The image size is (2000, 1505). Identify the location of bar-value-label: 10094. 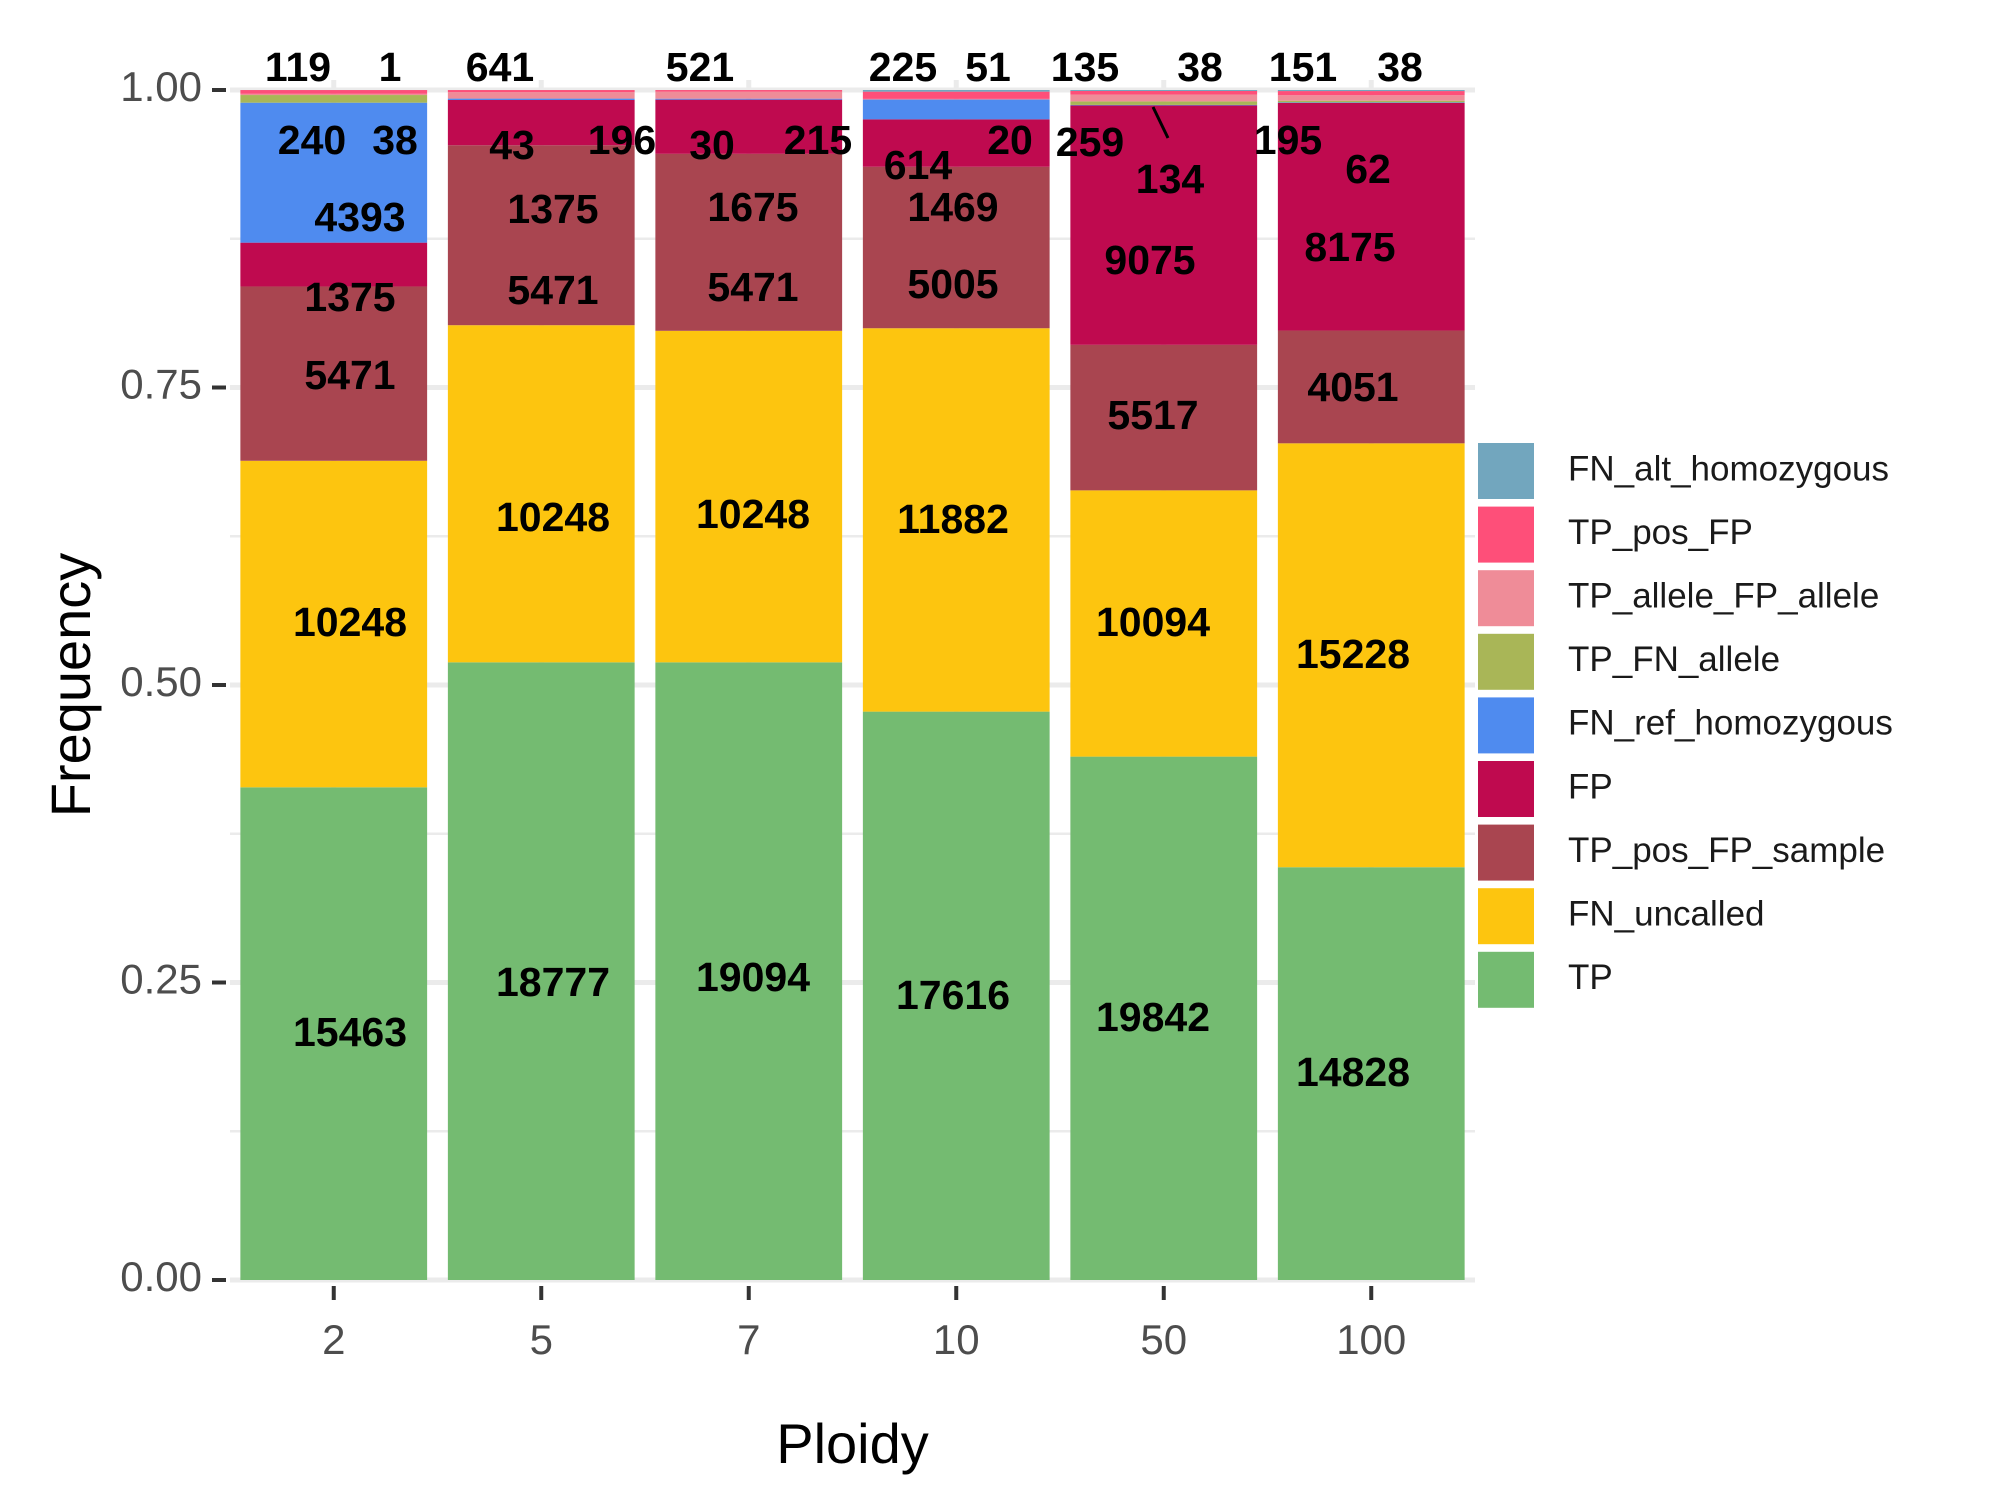
(1153, 622).